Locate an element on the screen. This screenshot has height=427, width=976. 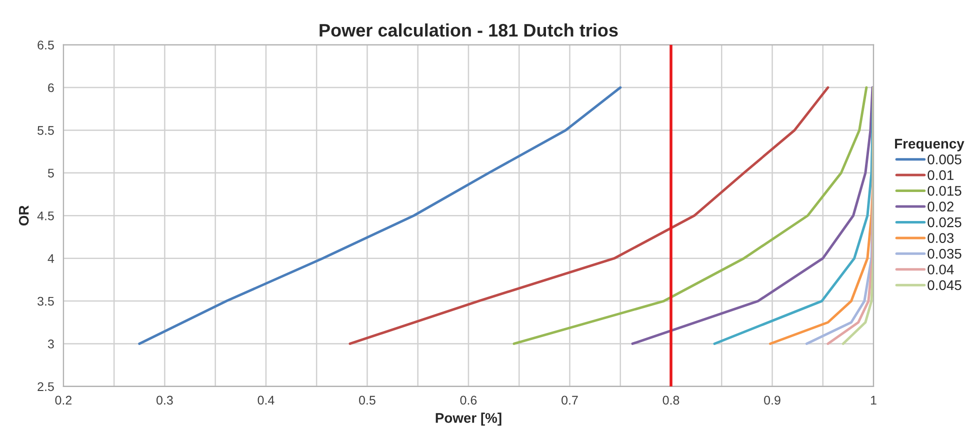
legend-label: 0.005 is located at coordinates (945, 159).